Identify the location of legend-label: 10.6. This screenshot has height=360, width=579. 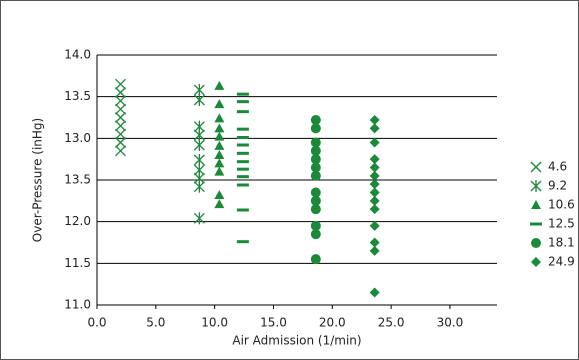
(561, 205).